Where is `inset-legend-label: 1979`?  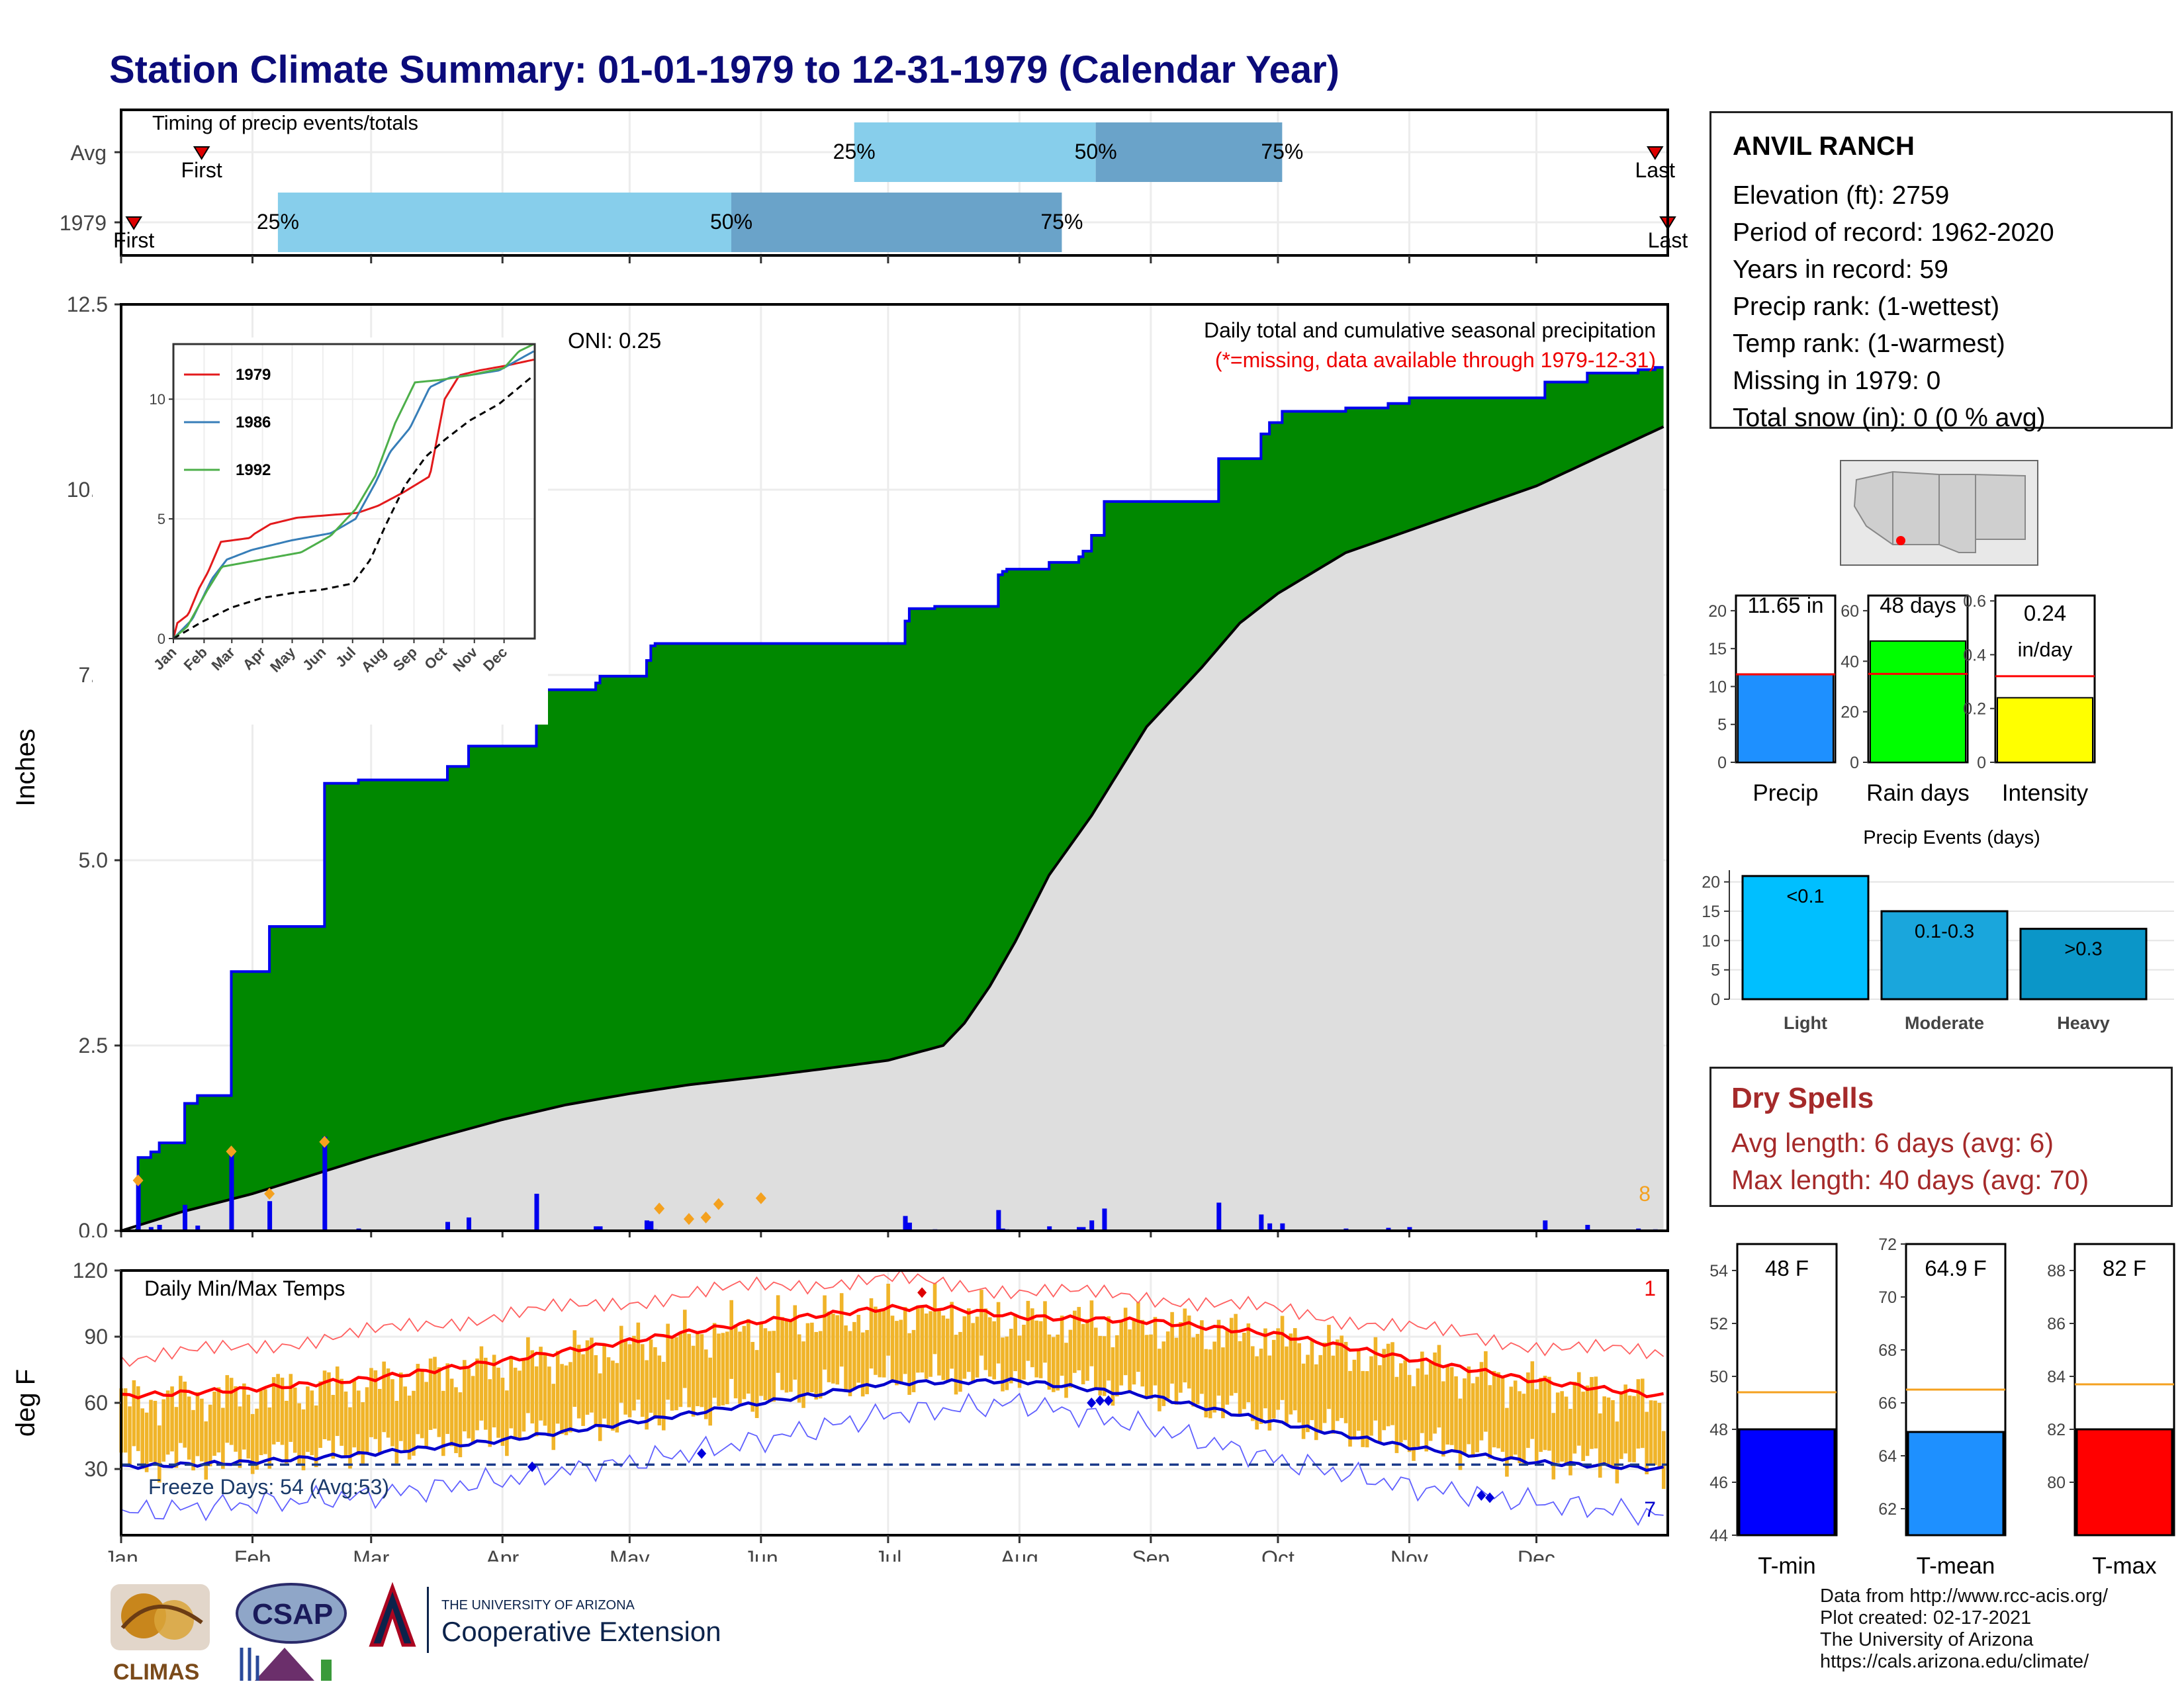 inset-legend-label: 1979 is located at coordinates (253, 375).